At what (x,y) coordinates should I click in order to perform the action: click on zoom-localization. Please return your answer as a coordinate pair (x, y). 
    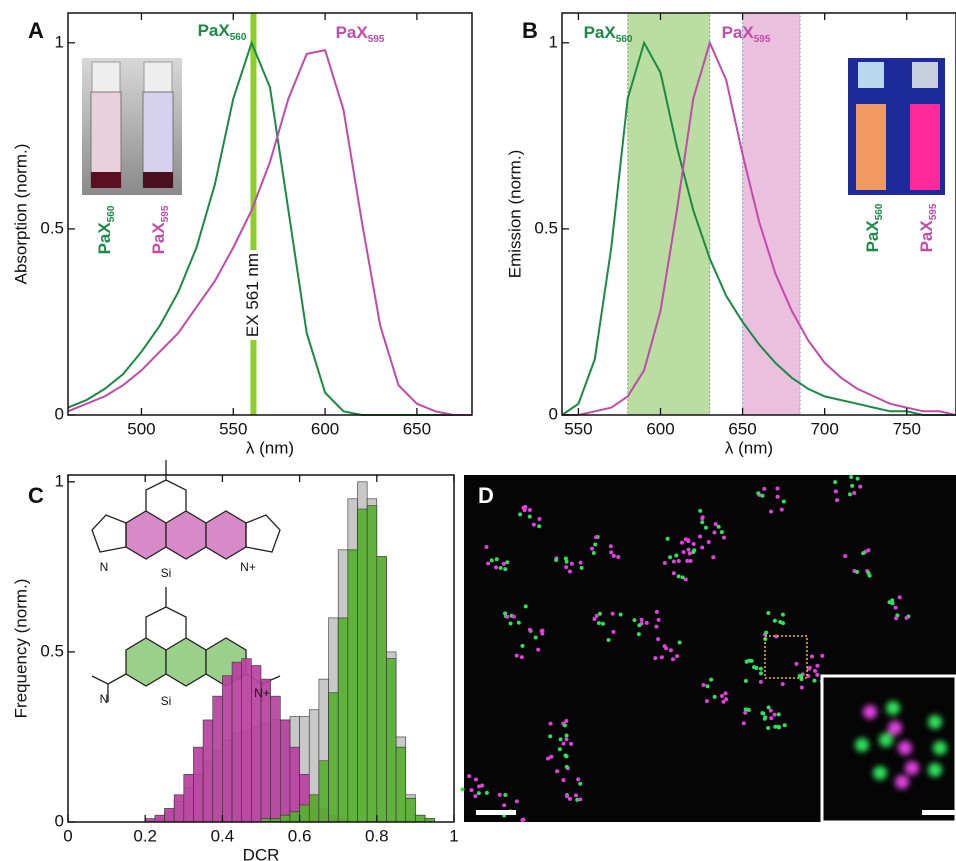
    Looking at the image, I should click on (870, 712).